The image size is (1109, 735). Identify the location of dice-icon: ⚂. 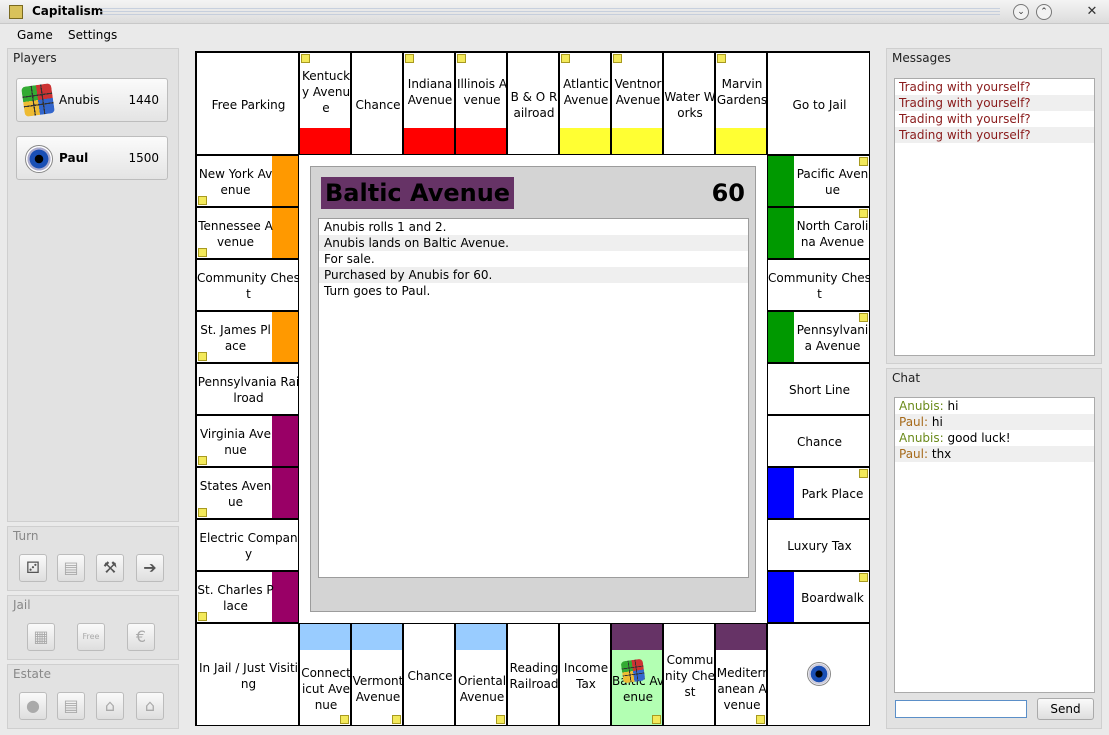
(33, 568).